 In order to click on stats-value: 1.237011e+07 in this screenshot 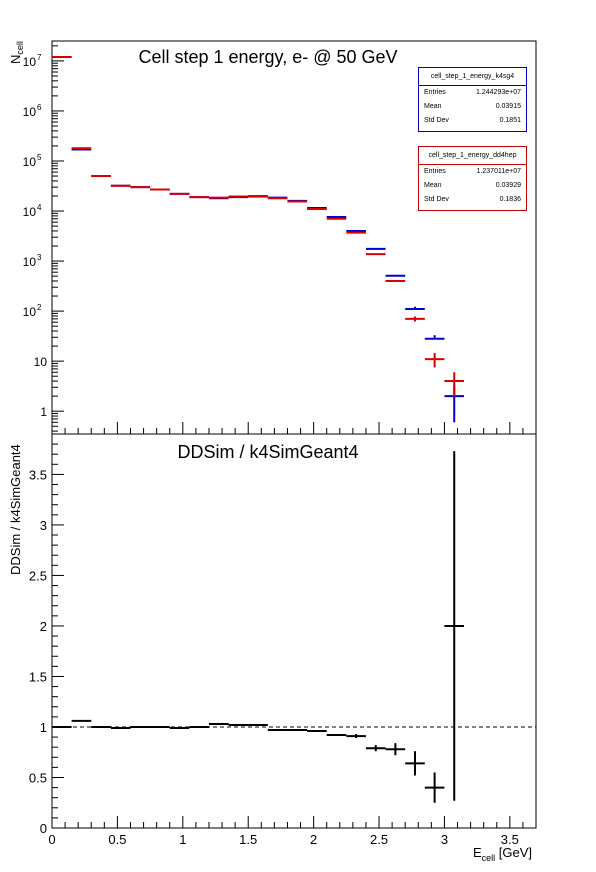, I will do `click(498, 171)`.